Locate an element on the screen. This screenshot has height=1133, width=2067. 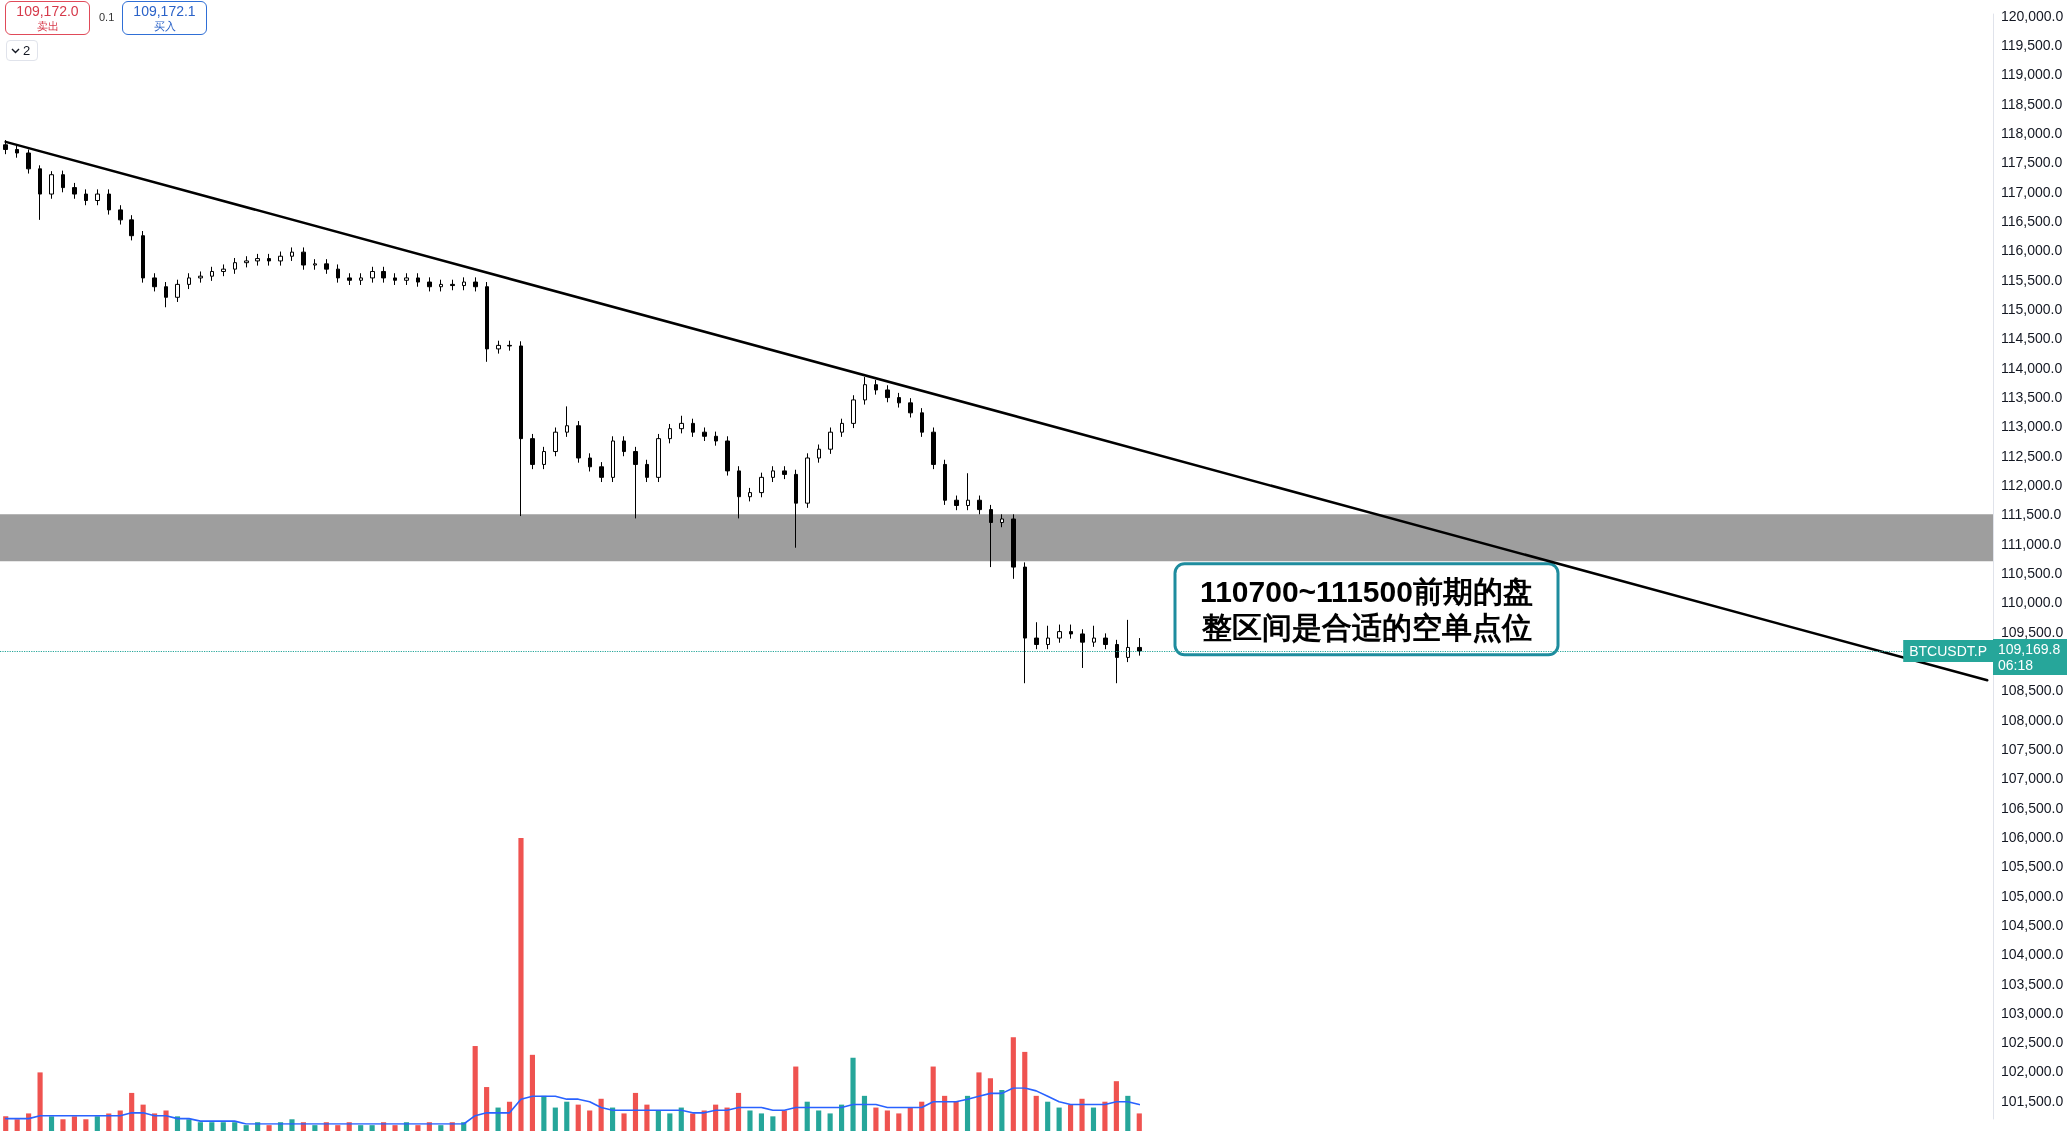
y-tick-label: 110,000.0 is located at coordinates (2032, 602).